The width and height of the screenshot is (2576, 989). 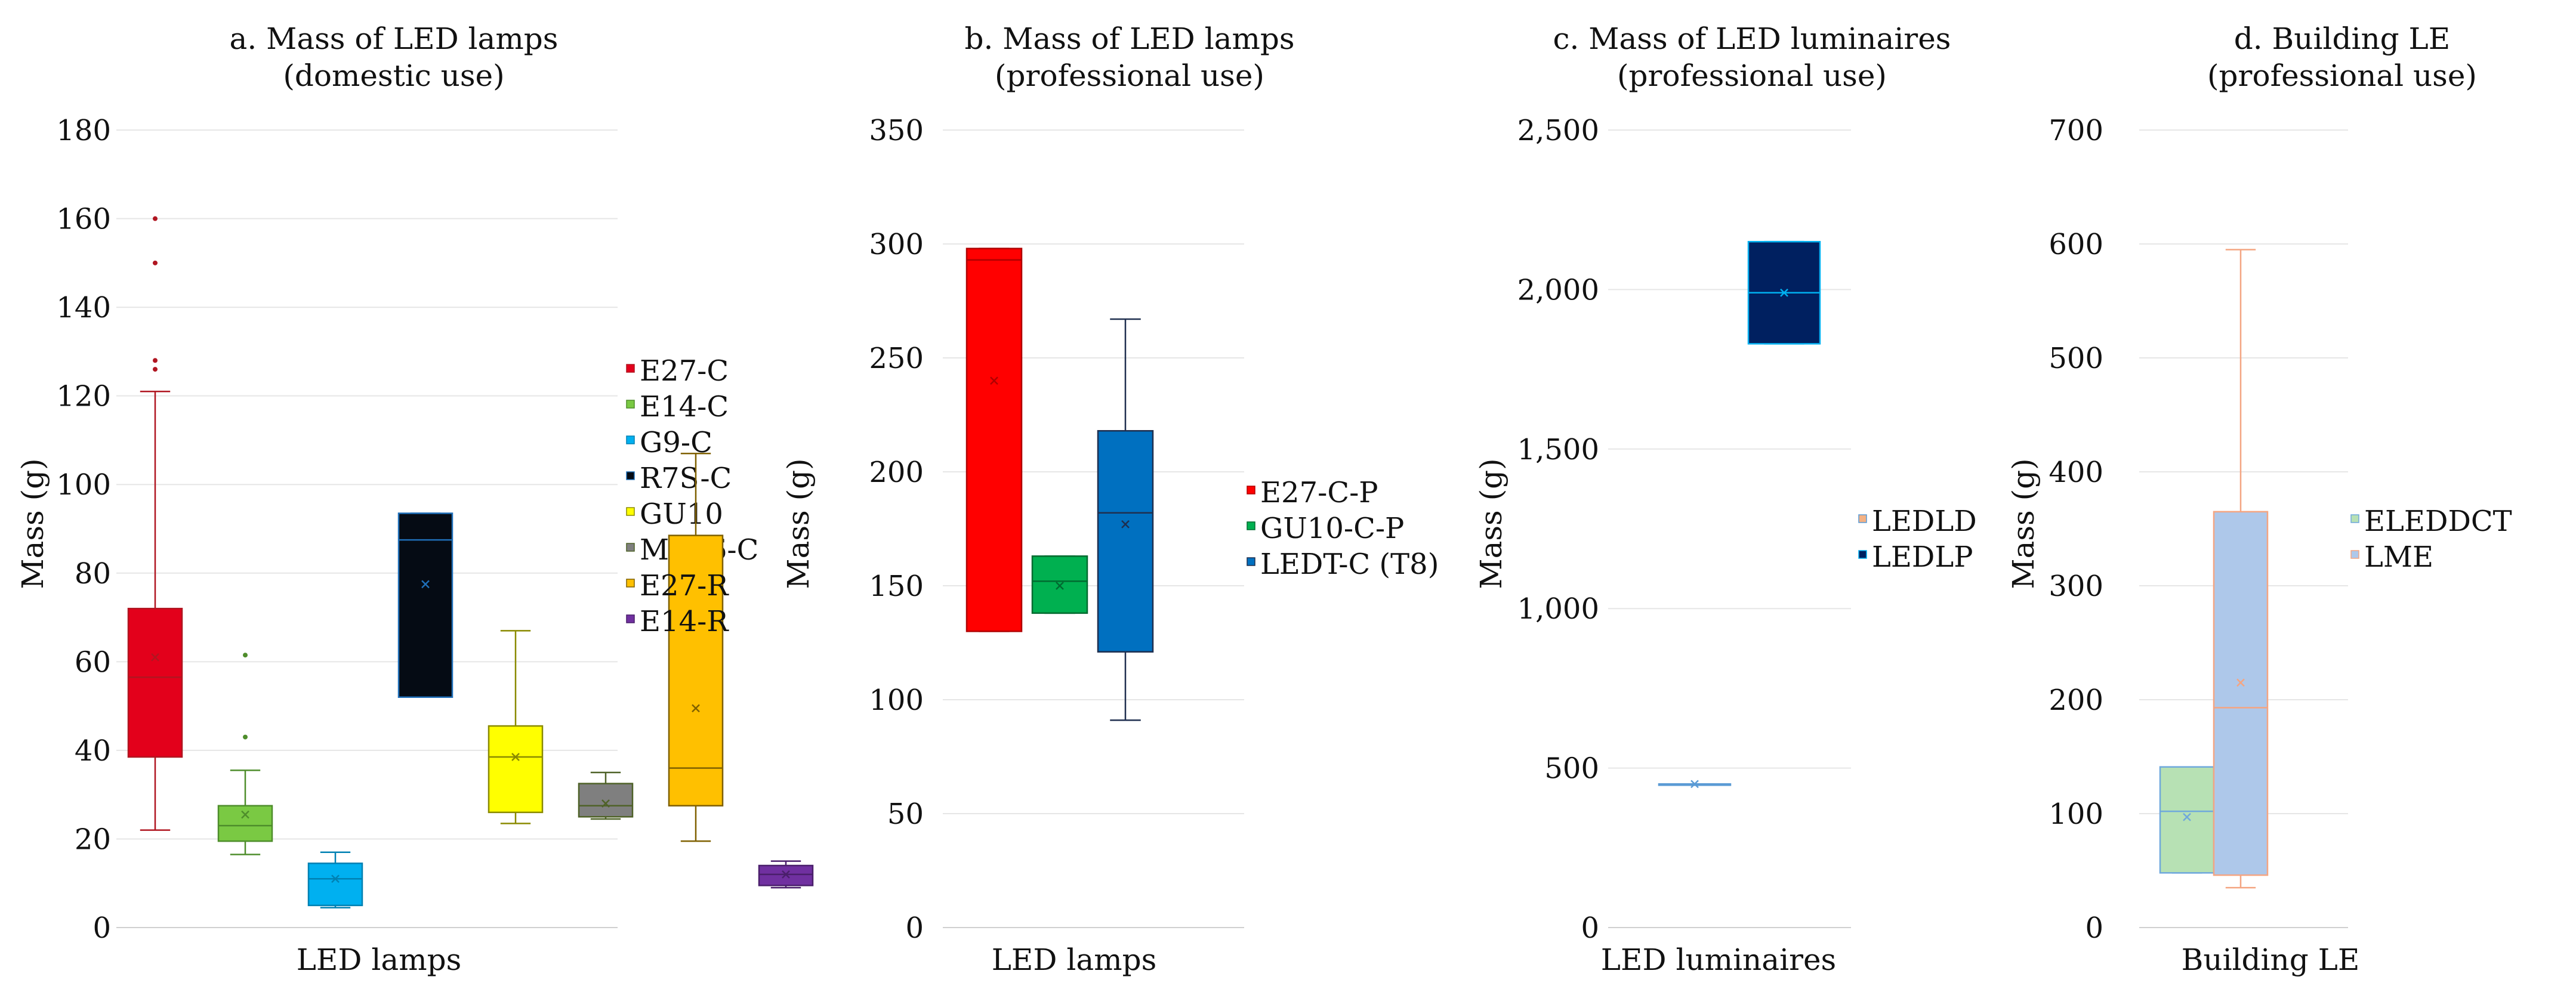 What do you see at coordinates (393, 75) in the screenshot?
I see `panel-subtitle: (domestic use)` at bounding box center [393, 75].